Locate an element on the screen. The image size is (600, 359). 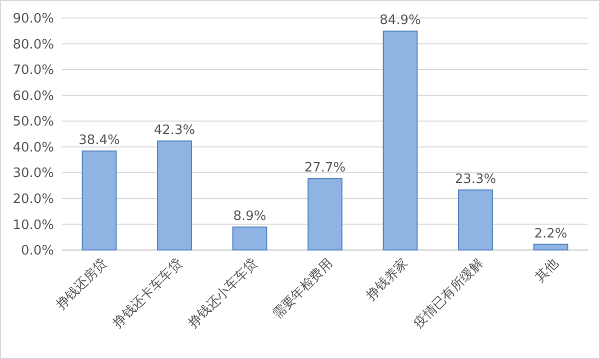
data-label: 2.2% is located at coordinates (551, 234).